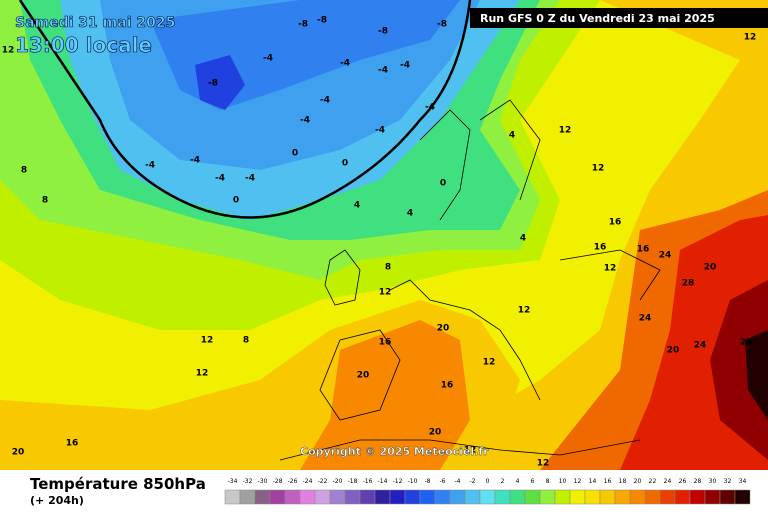  I want to click on copyright: Copyright © 2025 Meteociel.fr, so click(394, 451).